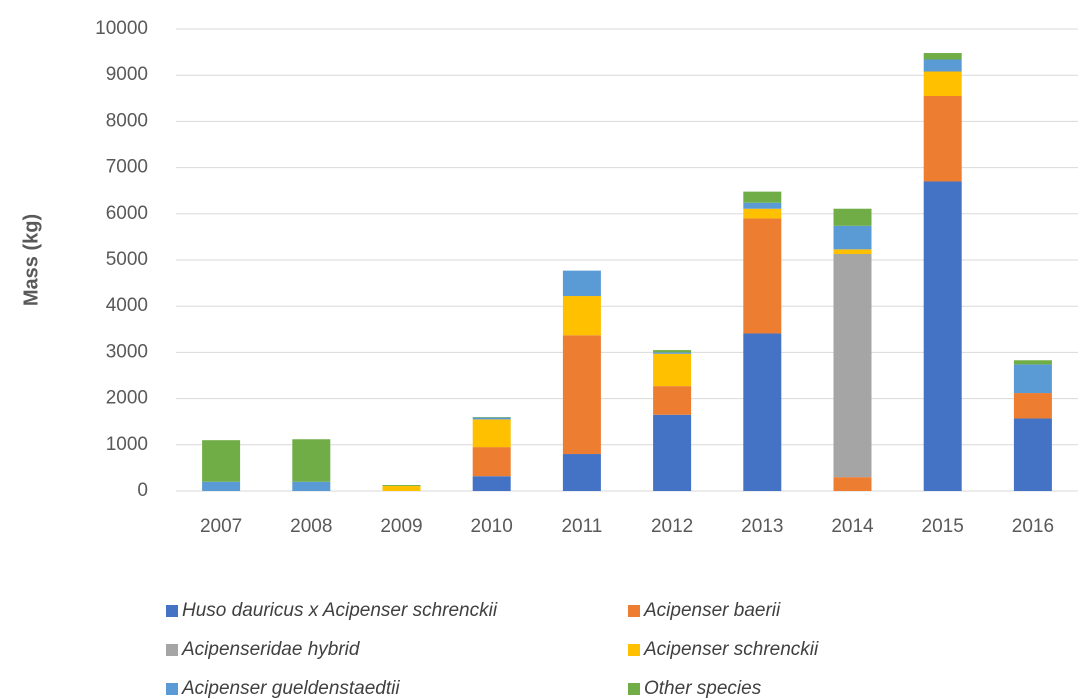  I want to click on x-tick-label: 2010, so click(492, 526).